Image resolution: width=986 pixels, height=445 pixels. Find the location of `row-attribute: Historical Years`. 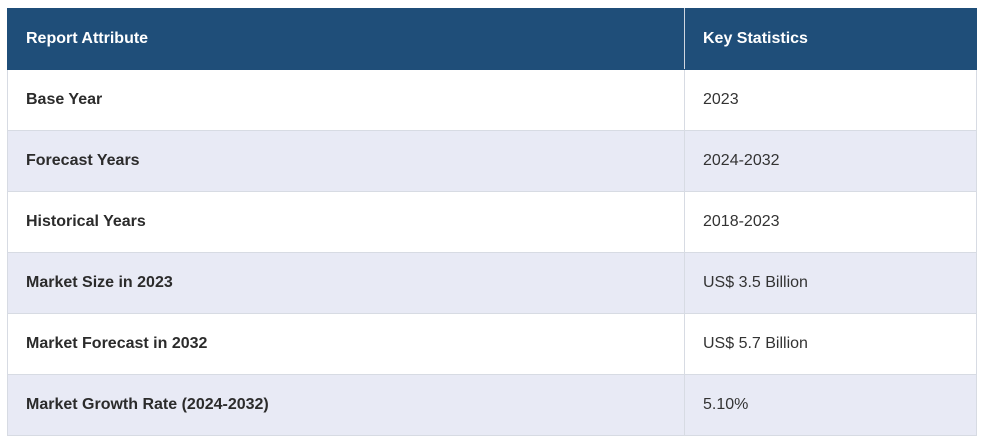

row-attribute: Historical Years is located at coordinates (346, 222).